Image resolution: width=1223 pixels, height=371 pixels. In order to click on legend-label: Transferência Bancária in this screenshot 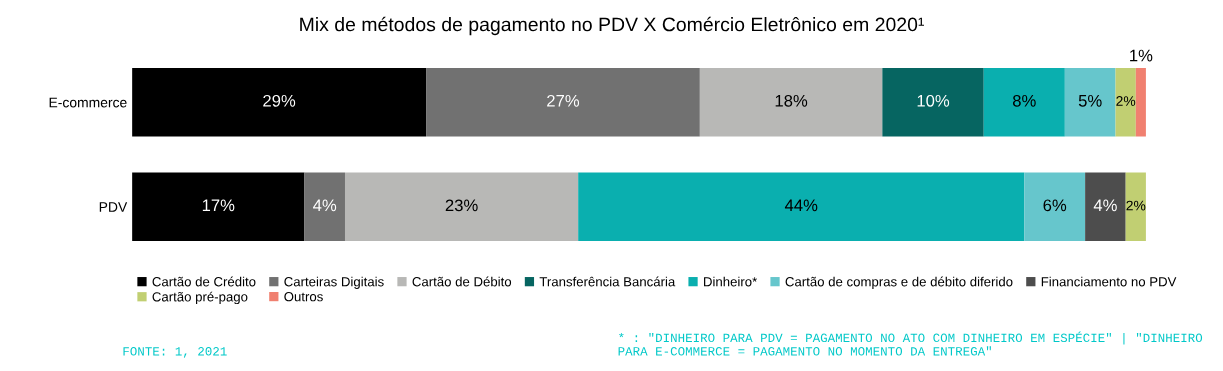, I will do `click(607, 281)`.